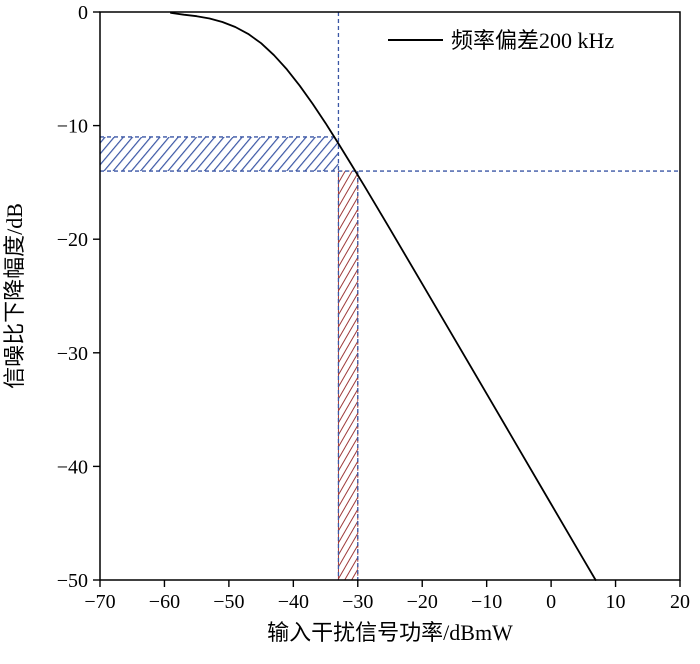 This screenshot has height=664, width=700. What do you see at coordinates (72, 354) in the screenshot?
I see `y-axis-tick-label: −30` at bounding box center [72, 354].